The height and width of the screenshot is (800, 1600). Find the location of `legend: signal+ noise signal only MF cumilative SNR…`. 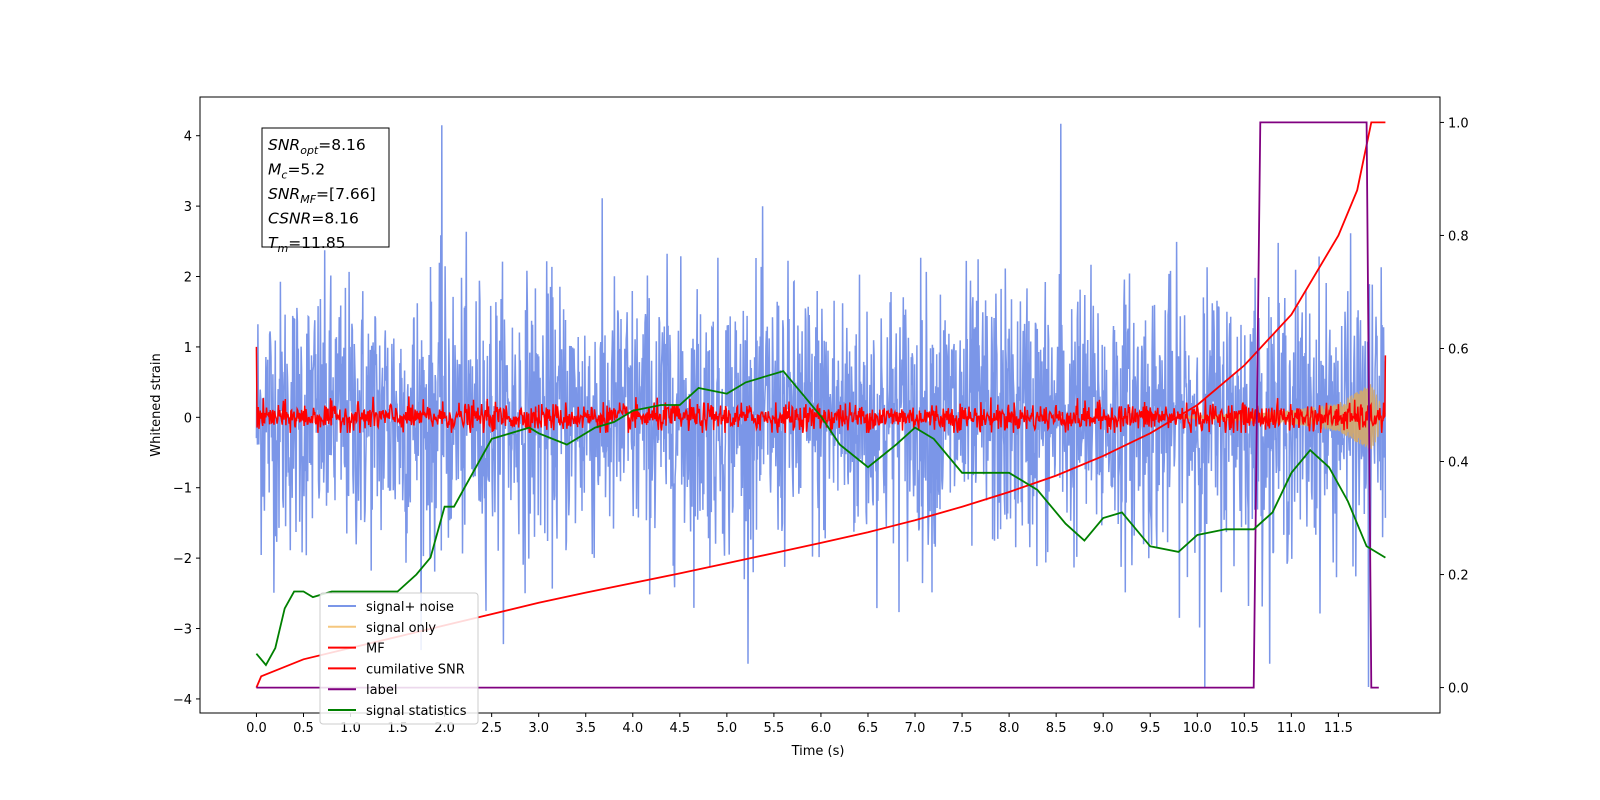

legend: signal+ noise signal only MF cumilative SNR… is located at coordinates (399, 658).